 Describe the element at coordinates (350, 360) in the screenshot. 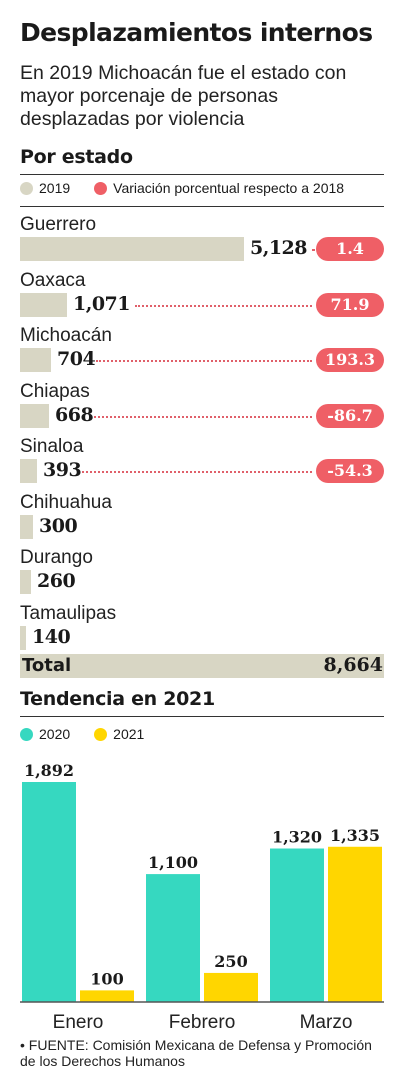

I see `state-variation-michoacan: 193.3` at that location.